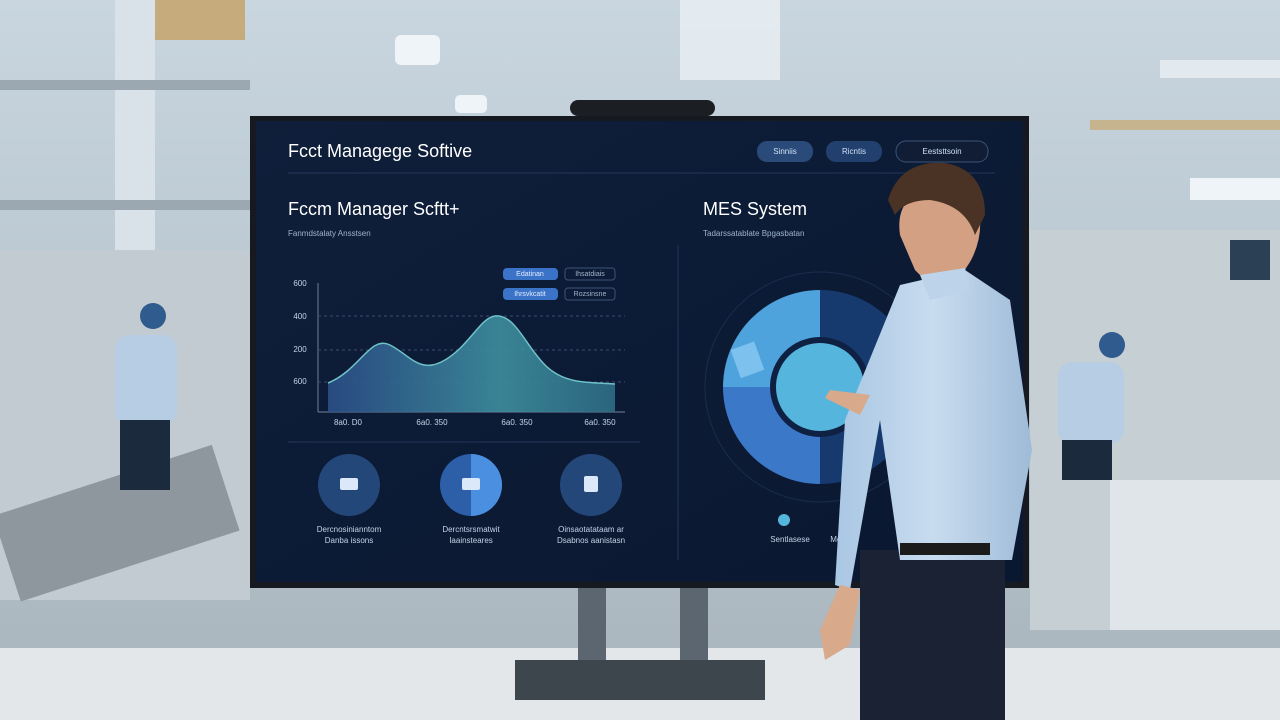  Describe the element at coordinates (590, 274) in the screenshot. I see `legend-label: Ihsatdiais` at that location.